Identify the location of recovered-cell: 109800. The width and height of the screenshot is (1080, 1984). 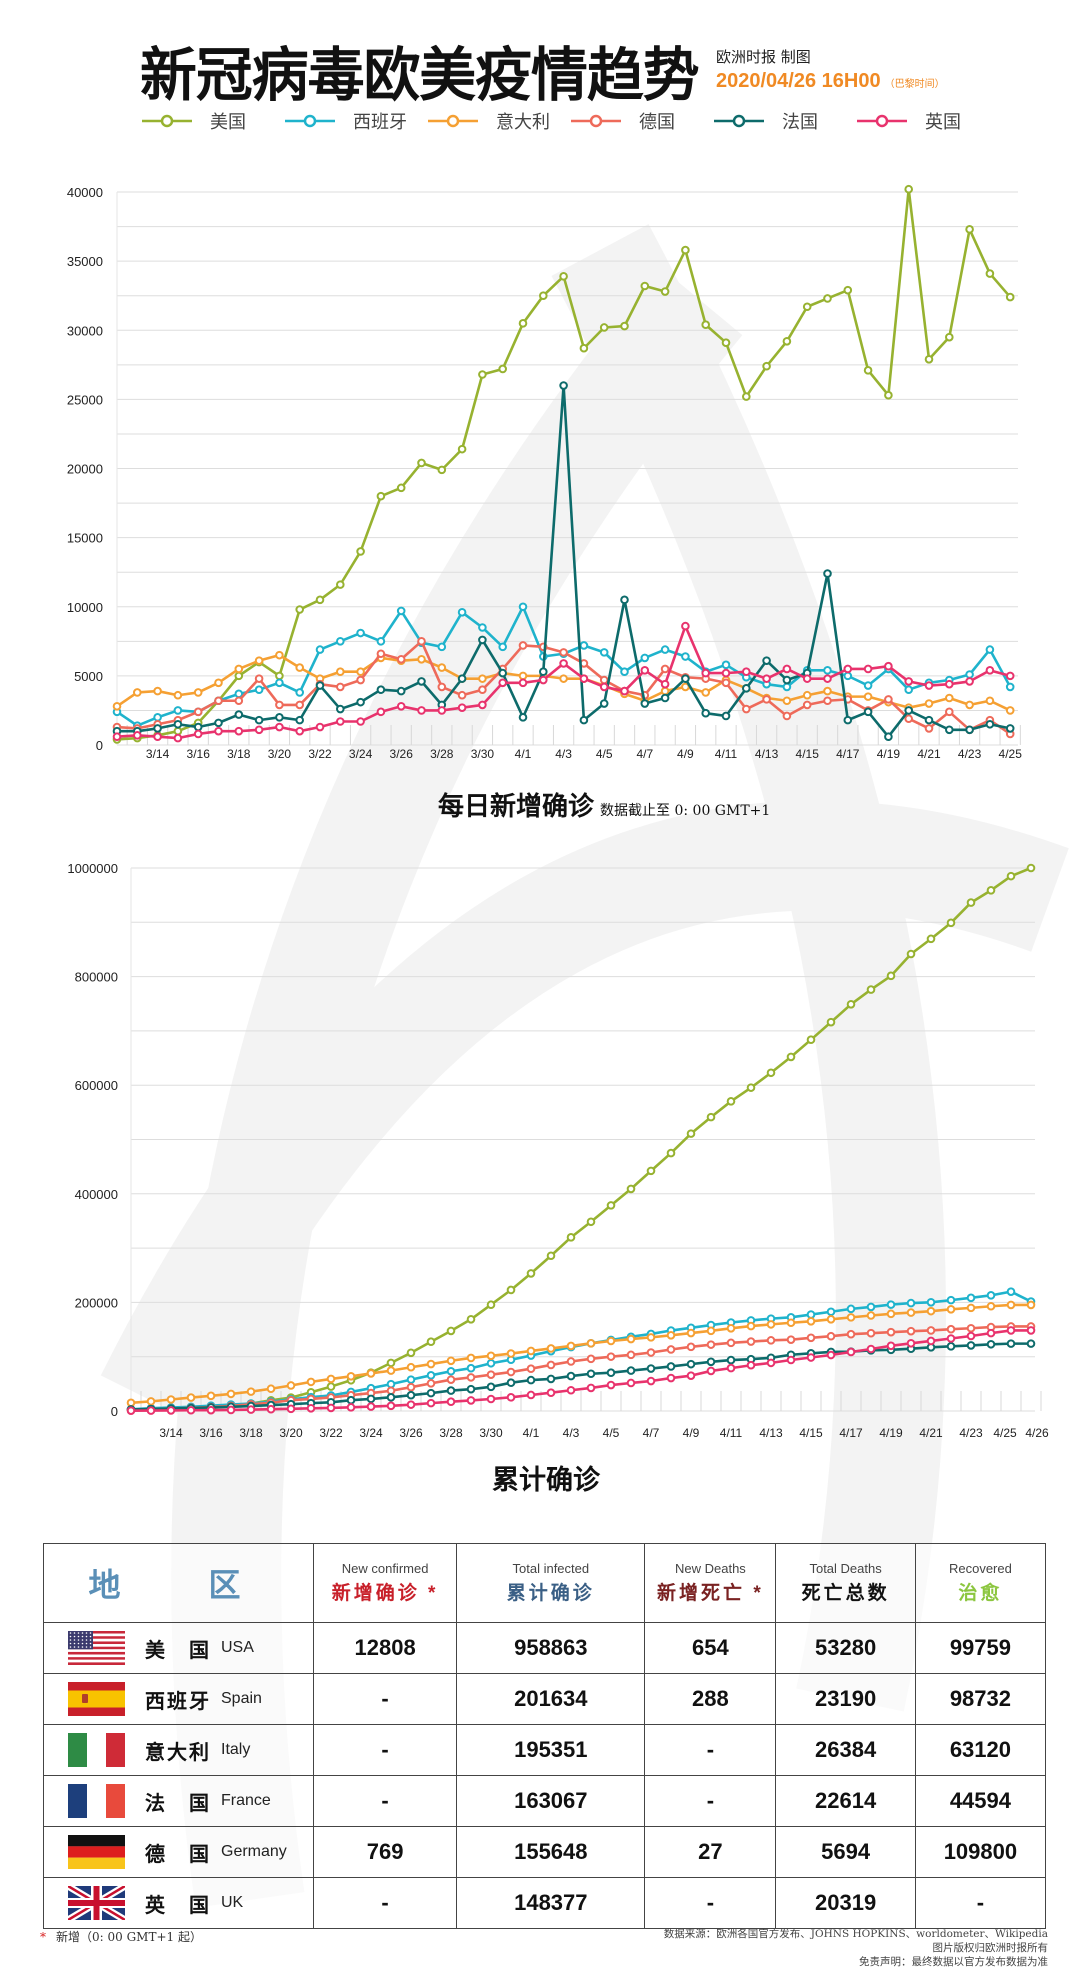
(980, 1852).